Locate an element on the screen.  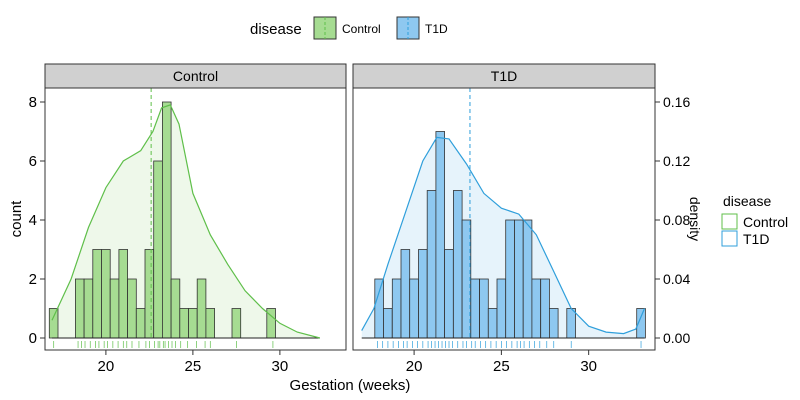
strip-t1d is located at coordinates (504, 76).